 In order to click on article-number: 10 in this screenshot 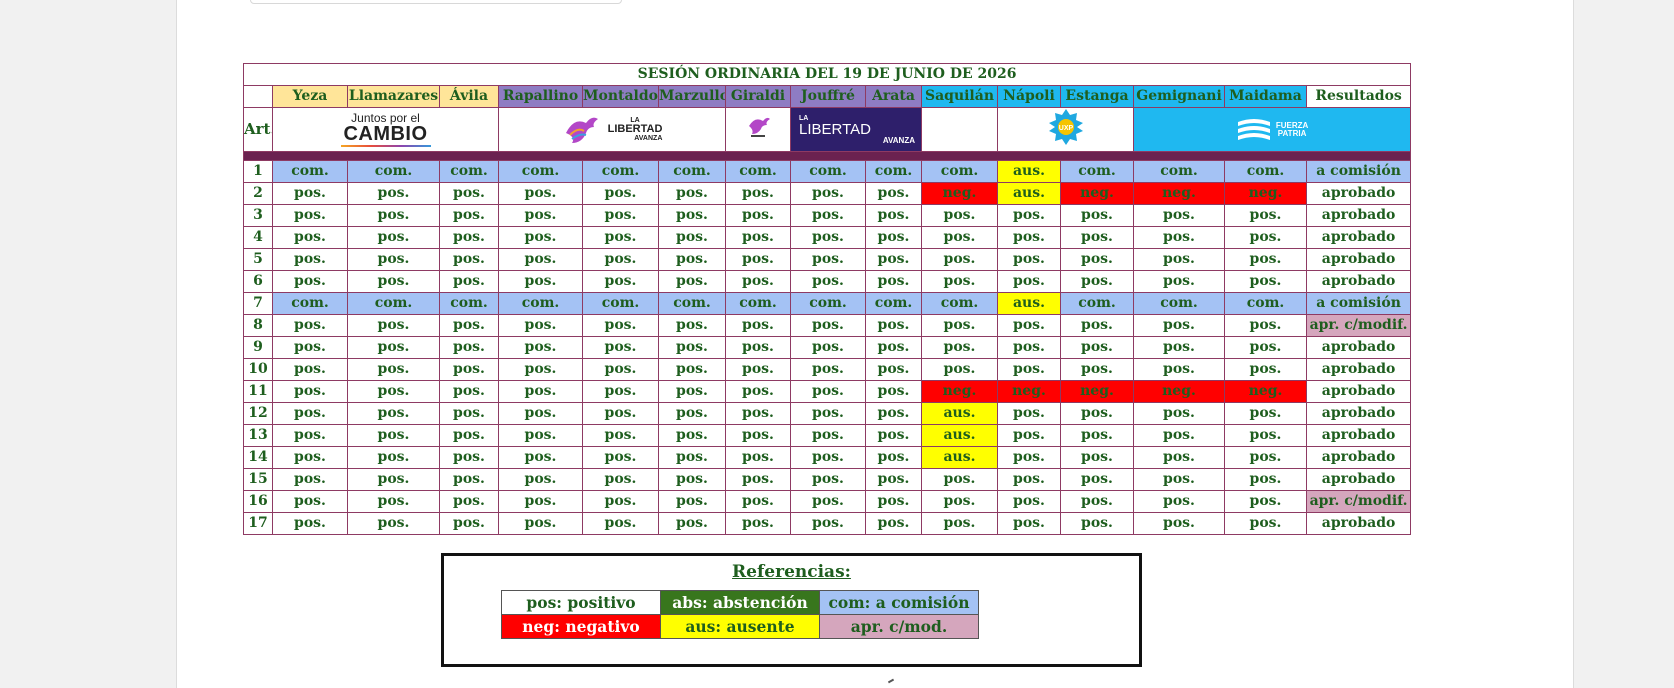, I will do `click(258, 369)`.